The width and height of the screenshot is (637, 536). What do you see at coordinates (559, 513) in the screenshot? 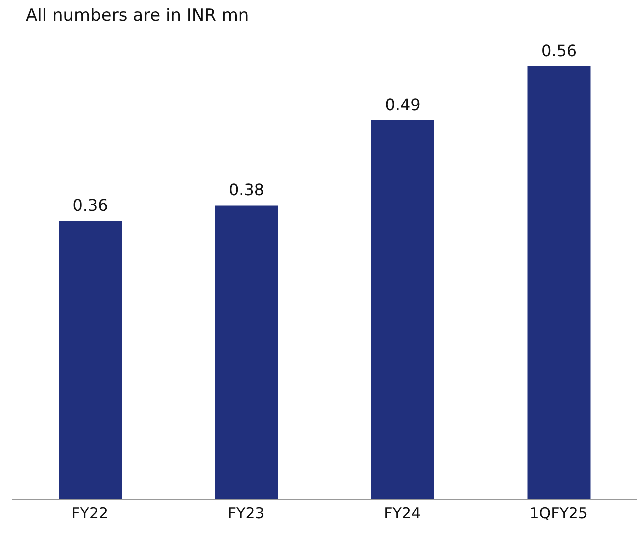
I see `x-tick-label: 1QFY25` at bounding box center [559, 513].